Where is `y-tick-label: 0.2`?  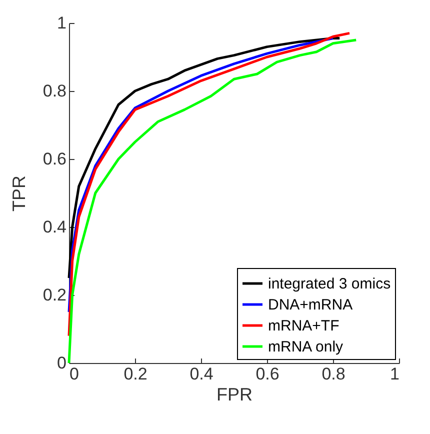
y-tick-label: 0.2 is located at coordinates (54, 295).